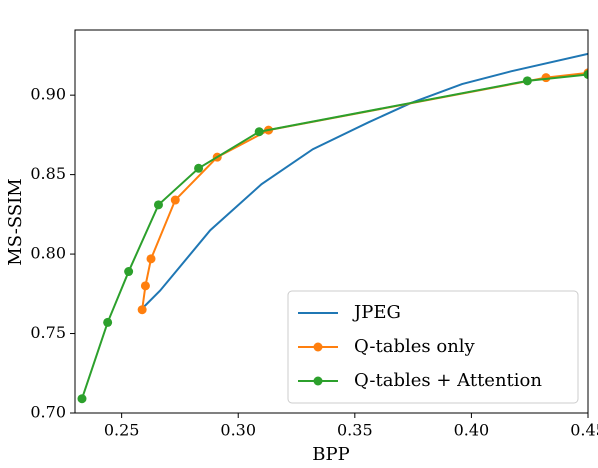 The height and width of the screenshot is (468, 598). Describe the element at coordinates (48, 412) in the screenshot. I see `y-tick-label: 0.70` at that location.